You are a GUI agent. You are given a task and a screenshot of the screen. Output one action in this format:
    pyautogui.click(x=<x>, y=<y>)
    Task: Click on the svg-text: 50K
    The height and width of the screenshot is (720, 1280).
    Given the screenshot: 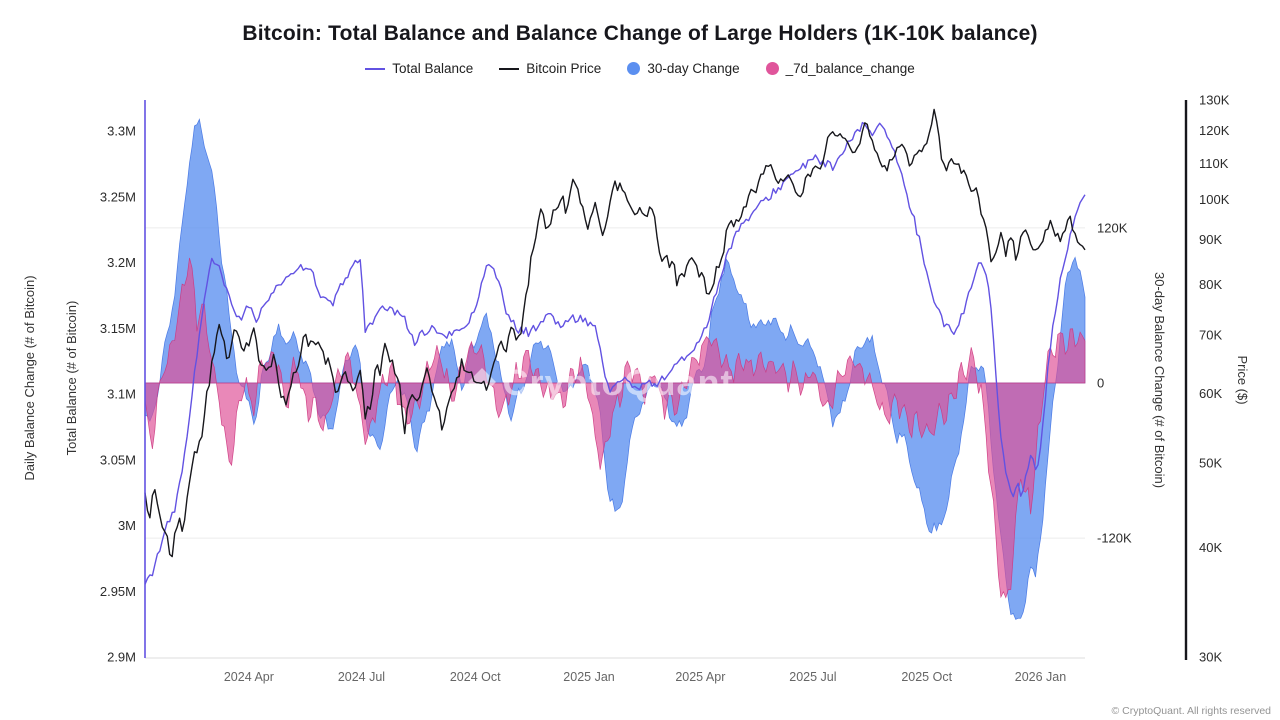 What is the action you would take?
    pyautogui.click(x=1210, y=462)
    